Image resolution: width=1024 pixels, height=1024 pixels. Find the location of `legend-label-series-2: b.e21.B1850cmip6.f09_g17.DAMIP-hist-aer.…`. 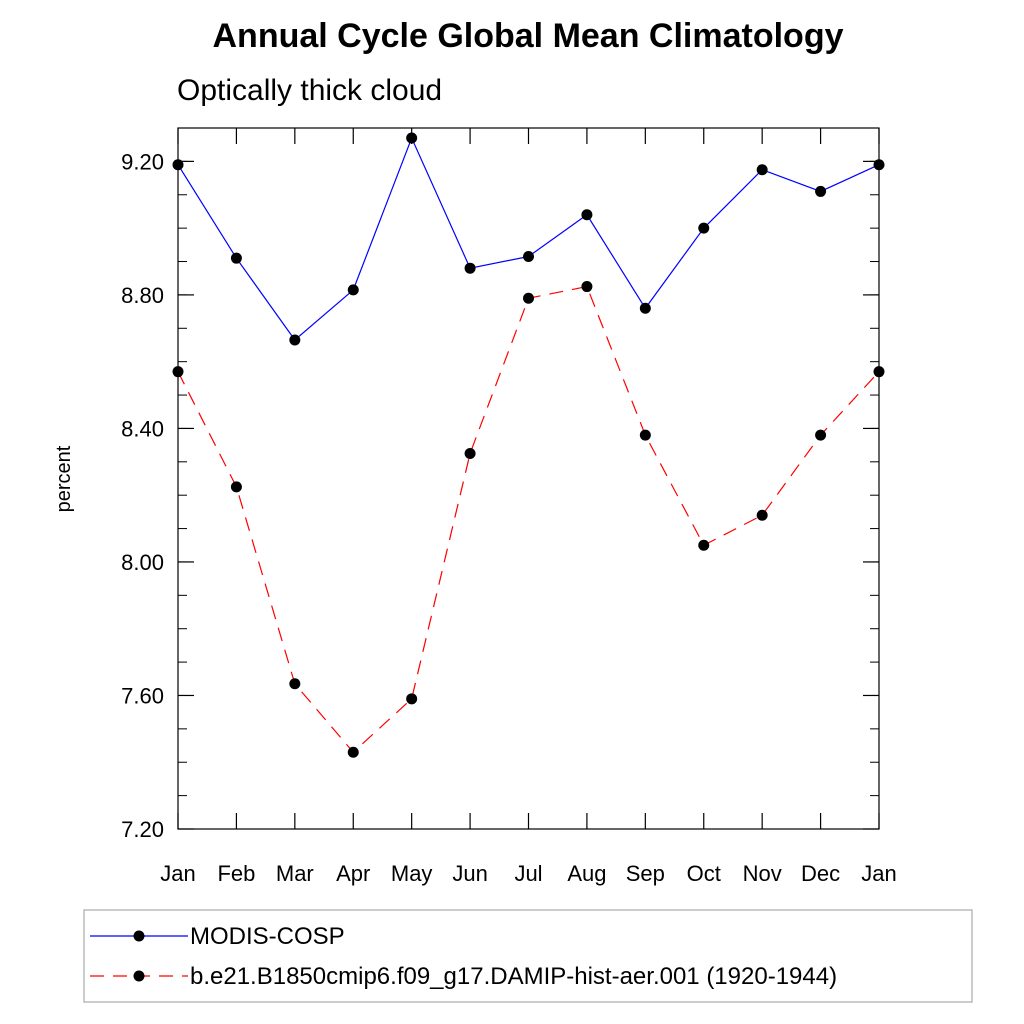

legend-label-series-2: b.e21.B1850cmip6.f09_g17.DAMIP-hist-aer.… is located at coordinates (513, 976).